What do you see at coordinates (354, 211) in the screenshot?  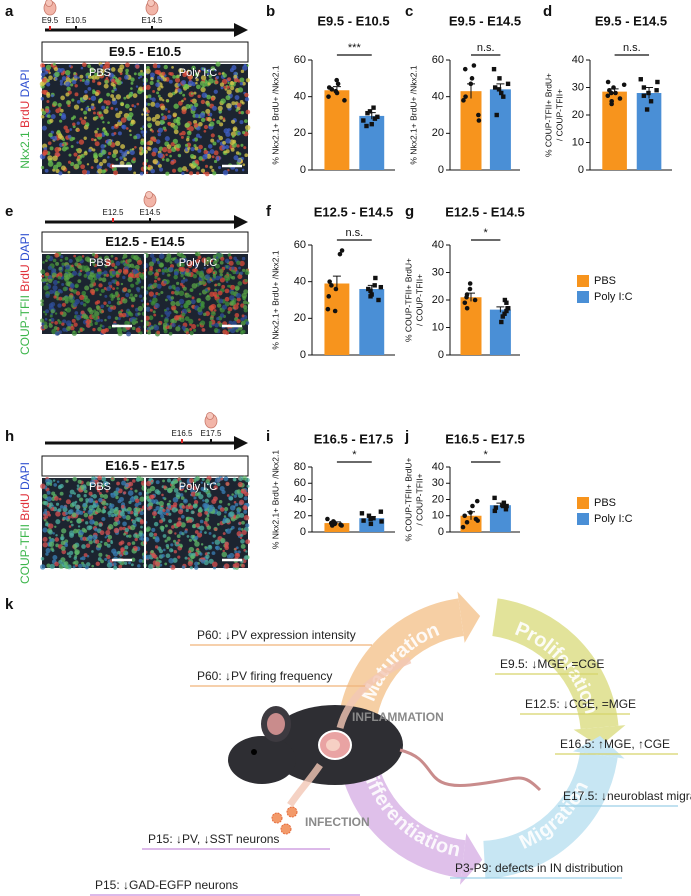 I see `chart-title: E12.5 - E14.5` at bounding box center [354, 211].